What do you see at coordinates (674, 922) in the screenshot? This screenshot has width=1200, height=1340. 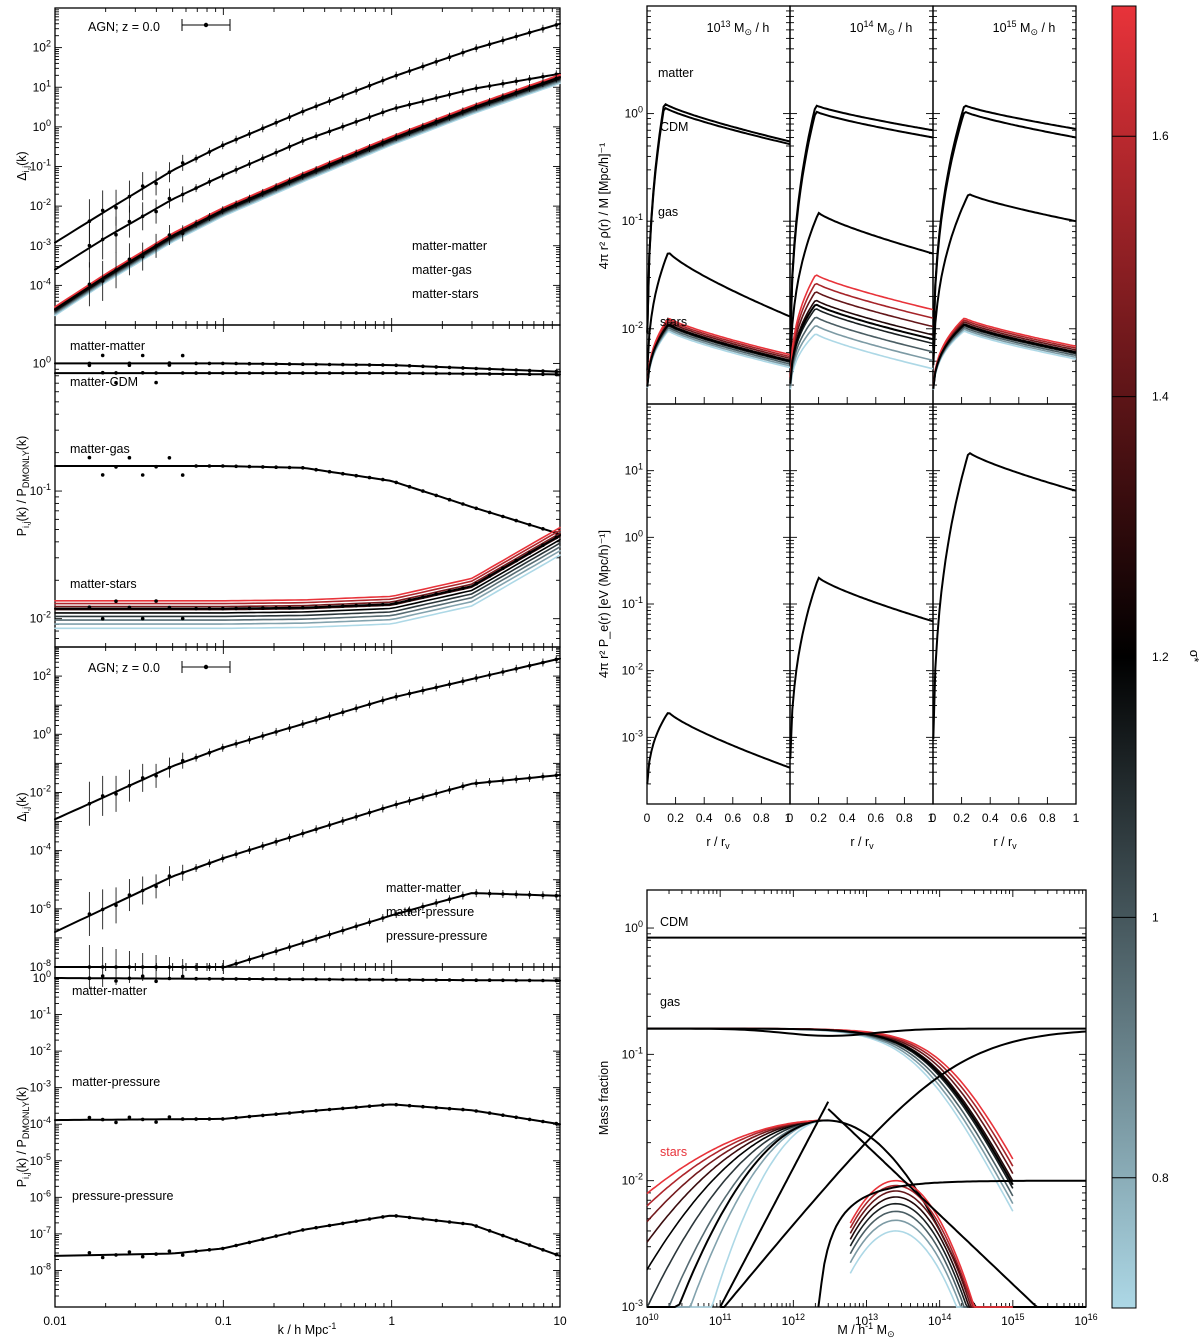 I see `massfrac-label-cdm: CDM` at bounding box center [674, 922].